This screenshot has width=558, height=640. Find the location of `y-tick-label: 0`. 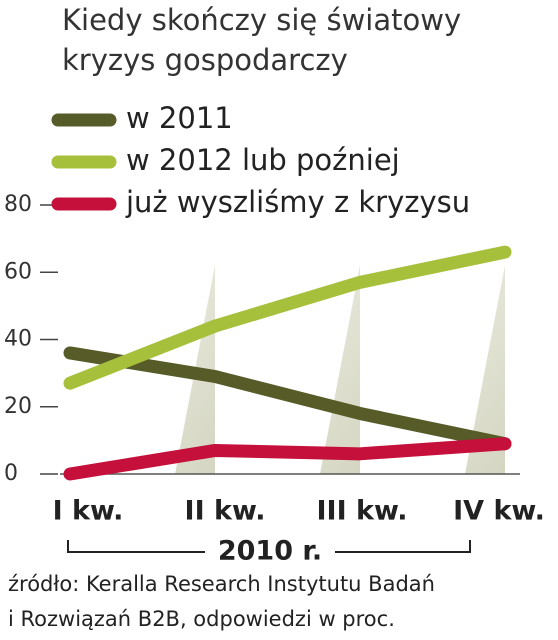

y-tick-label: 0 is located at coordinates (11, 473).